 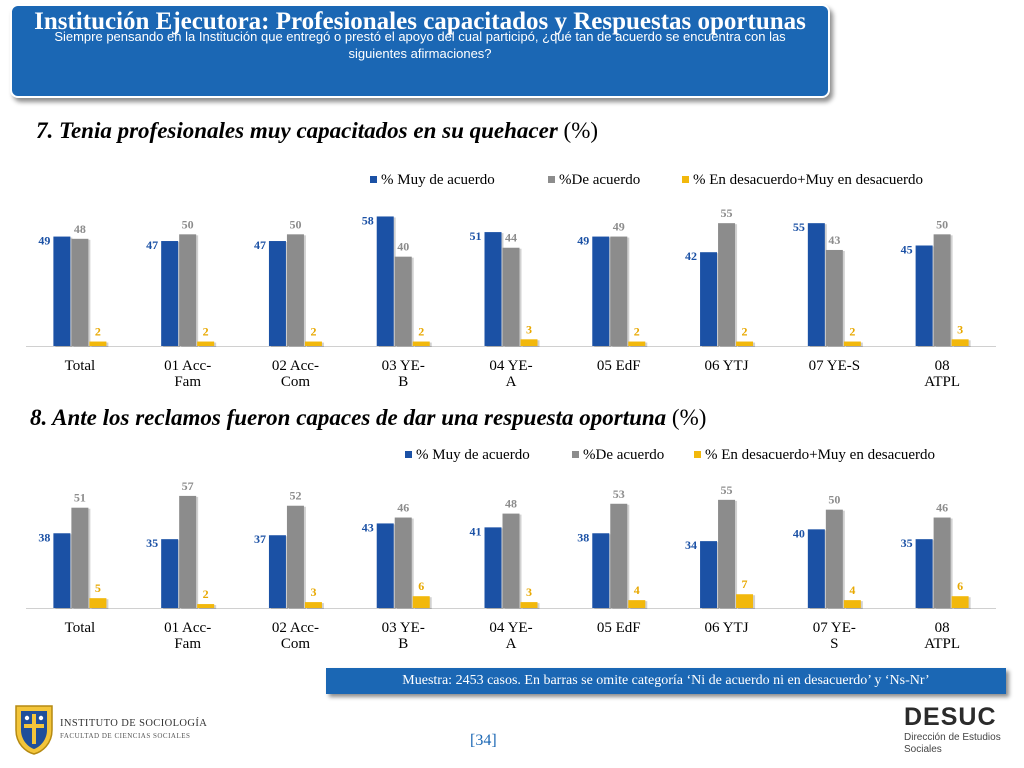 I want to click on data-label: 47, so click(x=152, y=245).